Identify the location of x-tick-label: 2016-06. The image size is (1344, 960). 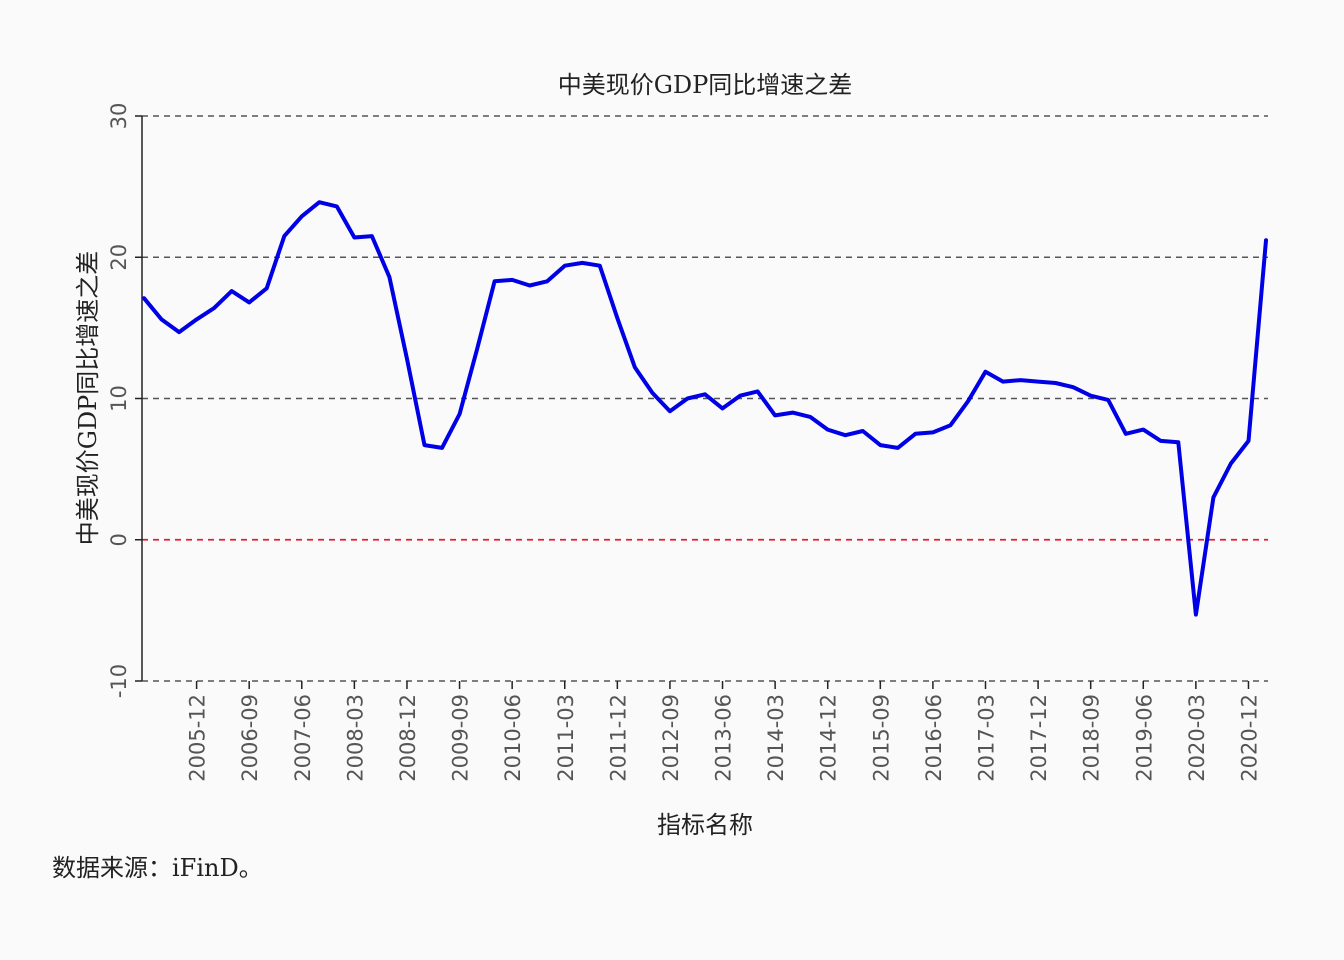
(934, 738).